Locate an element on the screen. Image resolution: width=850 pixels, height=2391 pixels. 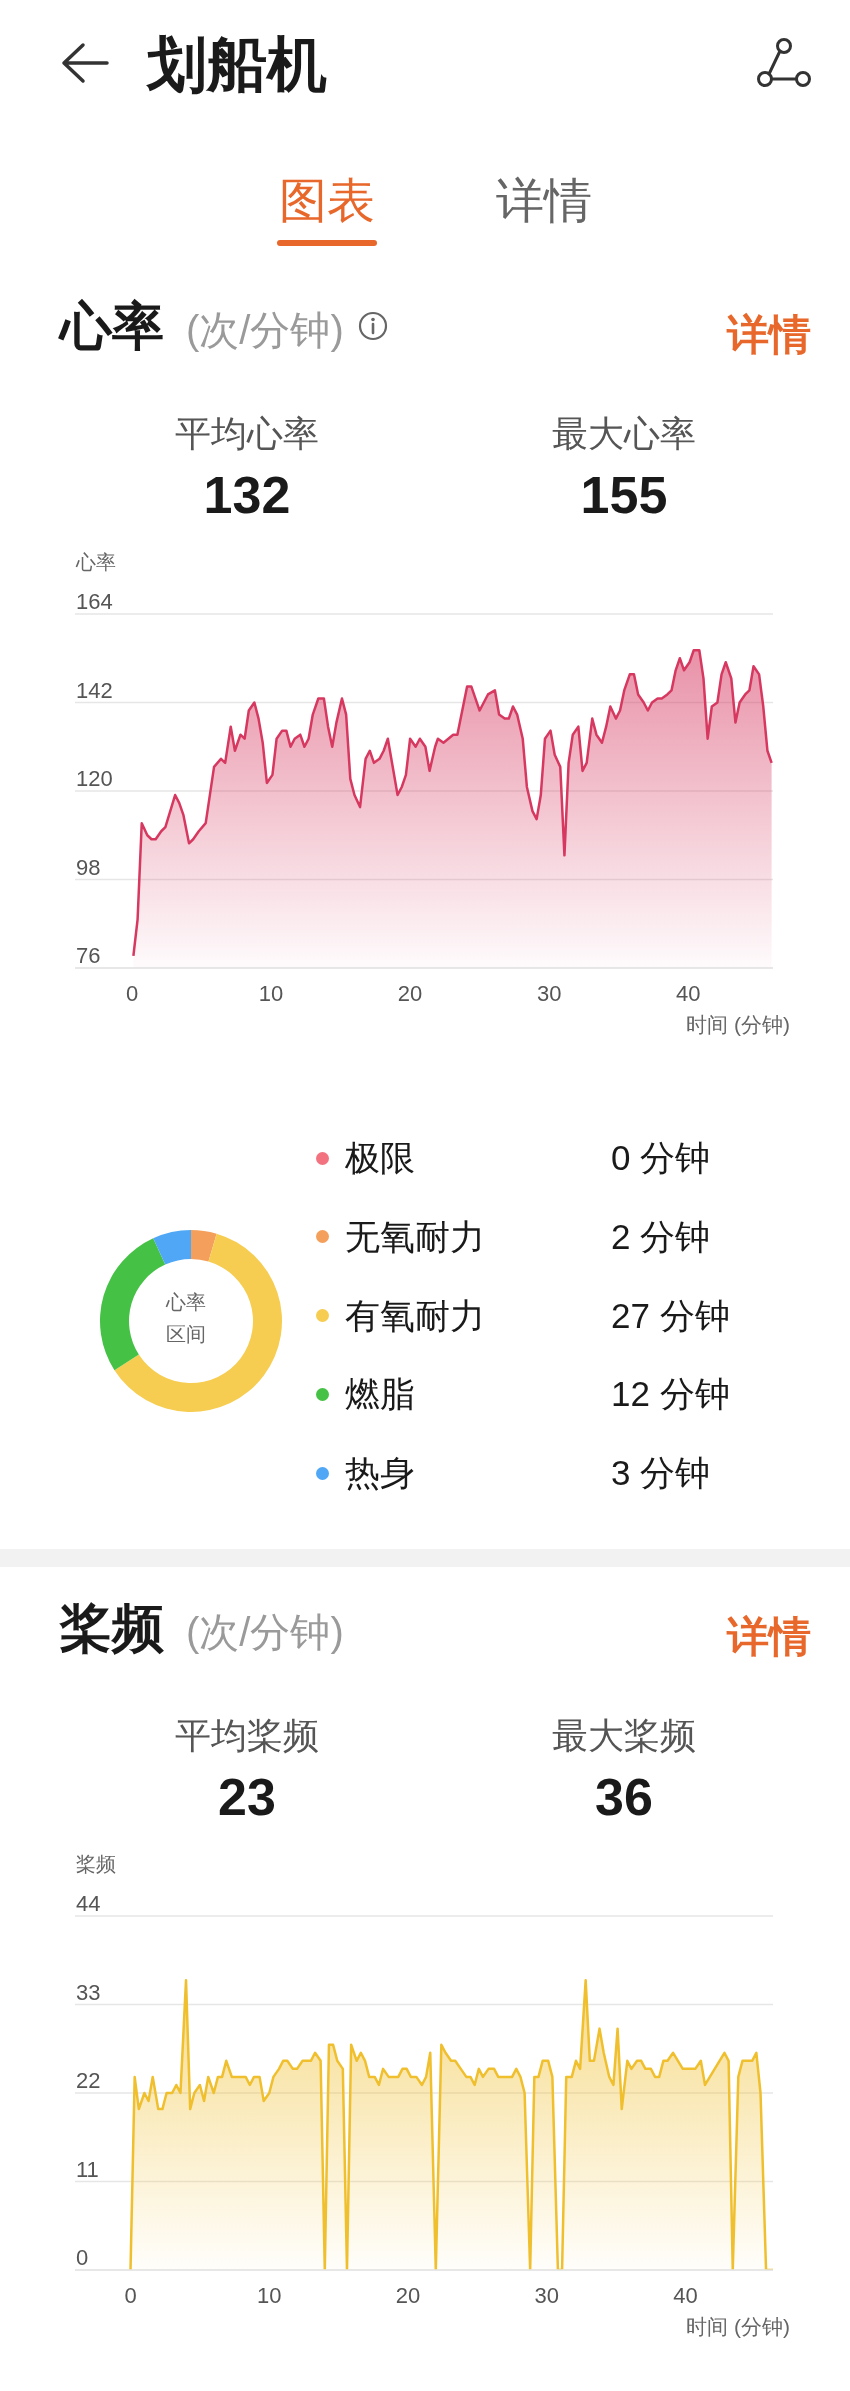
text: 平均心率 is located at coordinates (247, 433).